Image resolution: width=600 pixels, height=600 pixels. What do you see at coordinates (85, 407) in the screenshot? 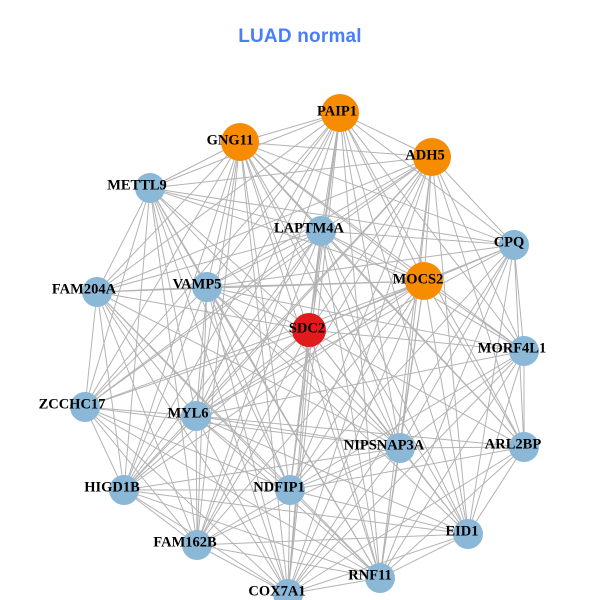
I see `network-node-zcchc17` at bounding box center [85, 407].